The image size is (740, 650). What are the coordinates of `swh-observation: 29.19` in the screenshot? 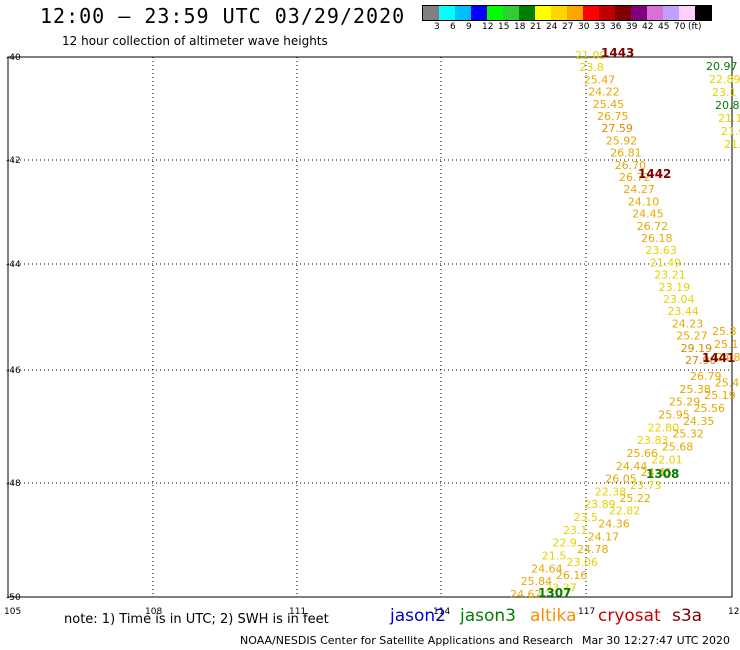 It's located at (697, 348).